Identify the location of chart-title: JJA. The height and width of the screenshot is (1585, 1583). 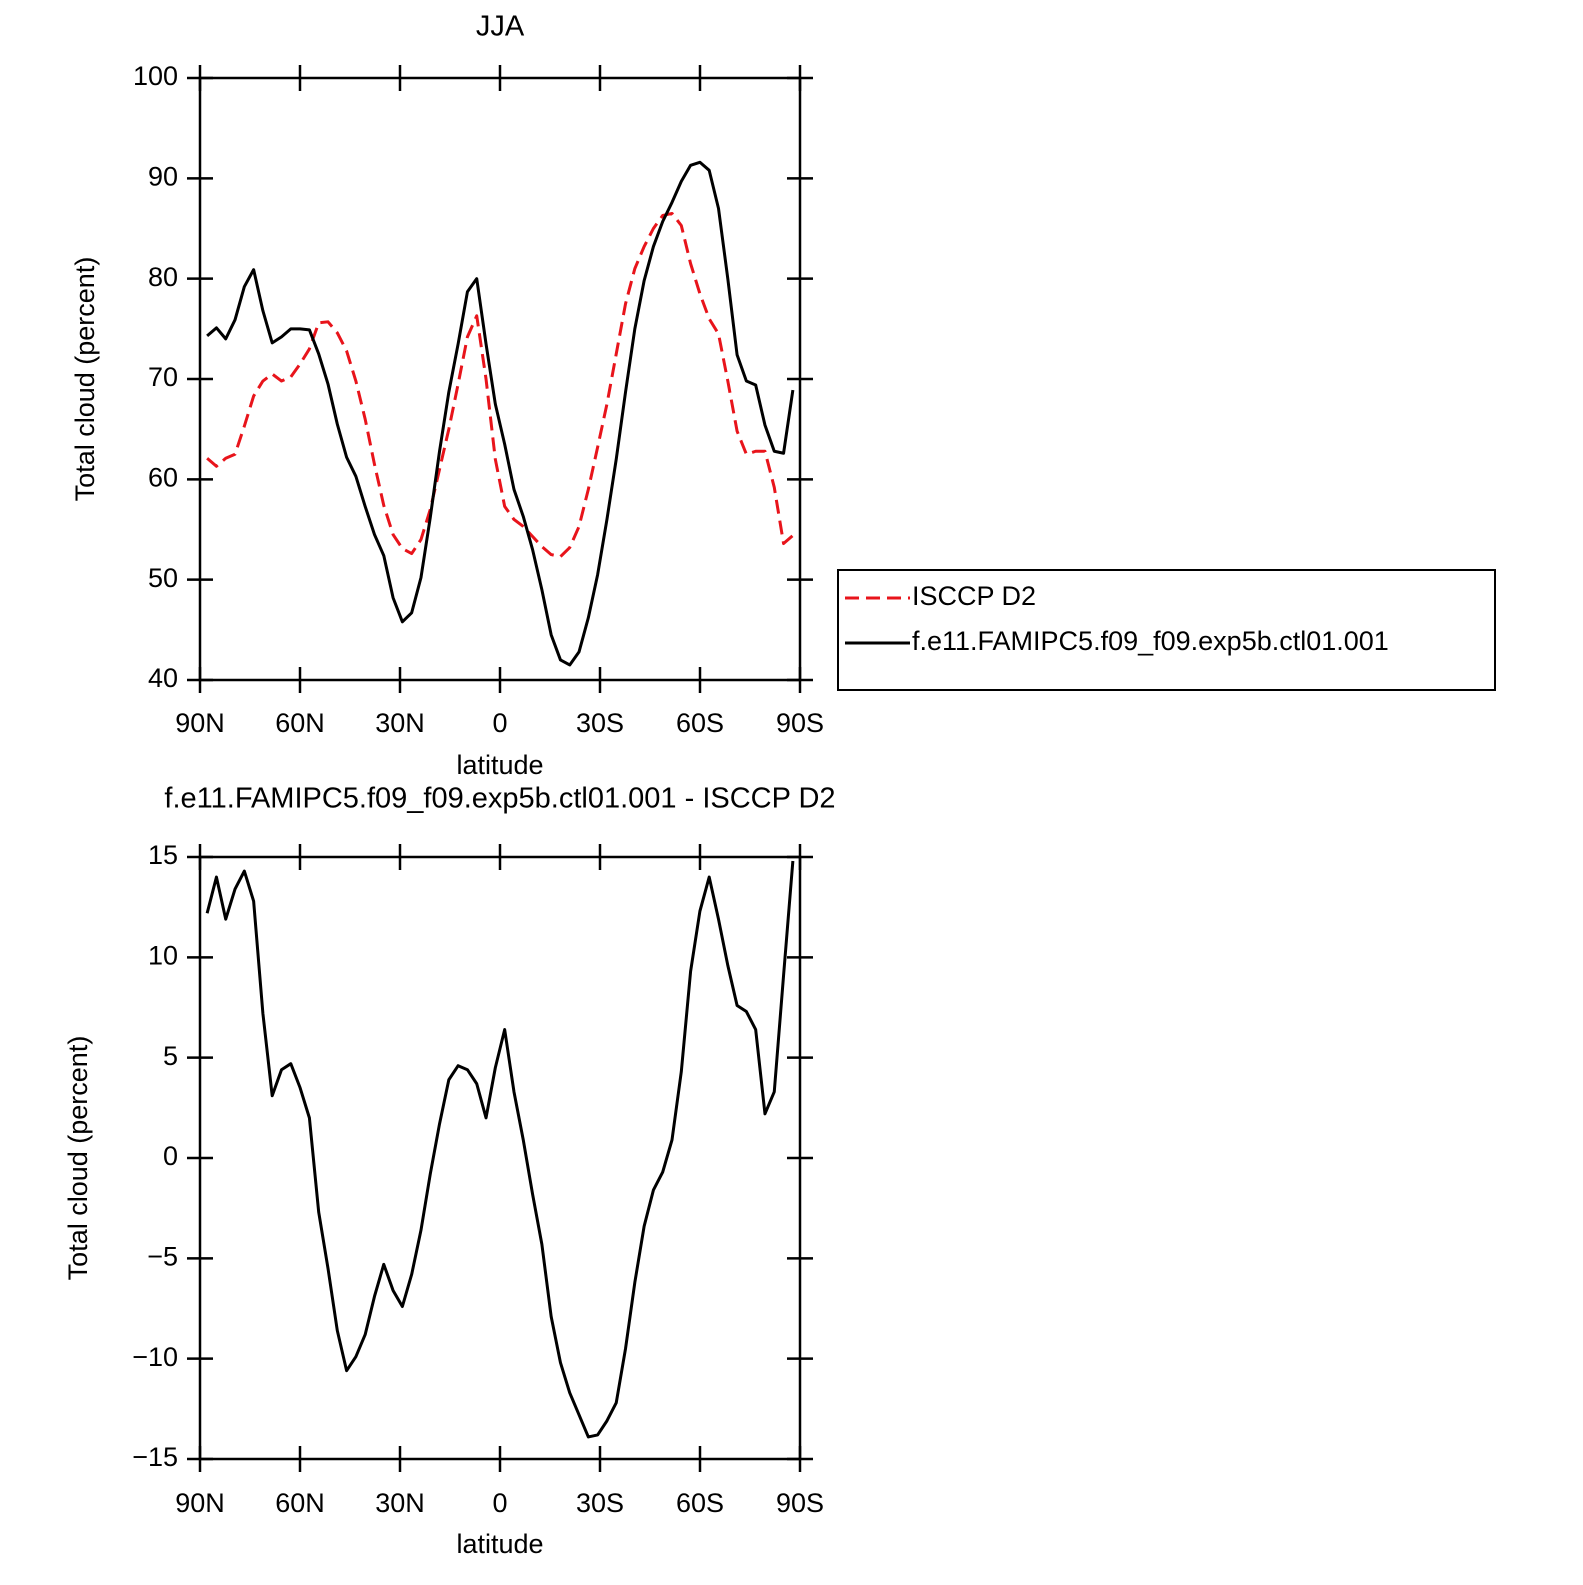
(500, 27).